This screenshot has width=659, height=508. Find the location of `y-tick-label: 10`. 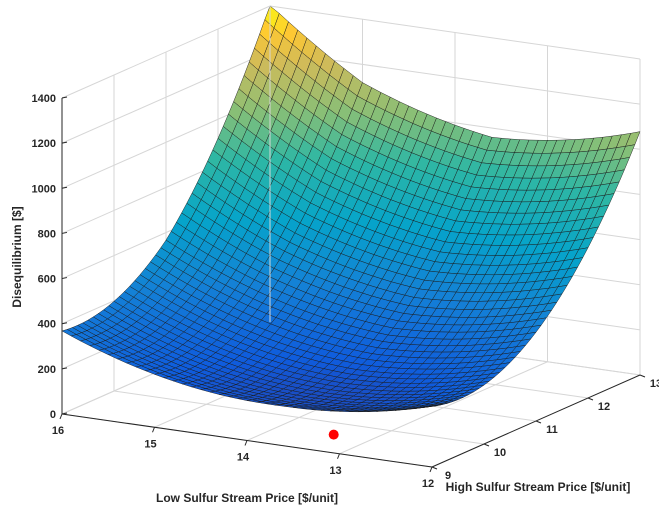

y-tick-label: 10 is located at coordinates (500, 453).